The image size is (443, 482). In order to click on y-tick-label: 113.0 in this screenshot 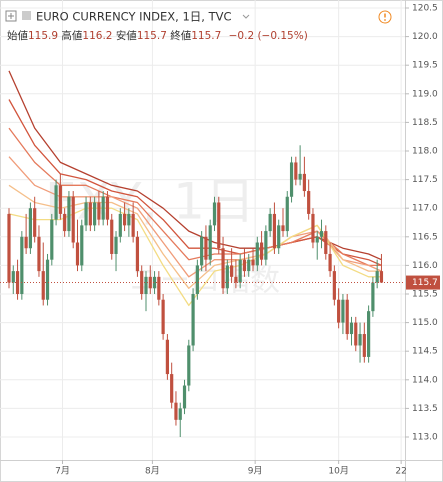, I will do `click(425, 438)`.